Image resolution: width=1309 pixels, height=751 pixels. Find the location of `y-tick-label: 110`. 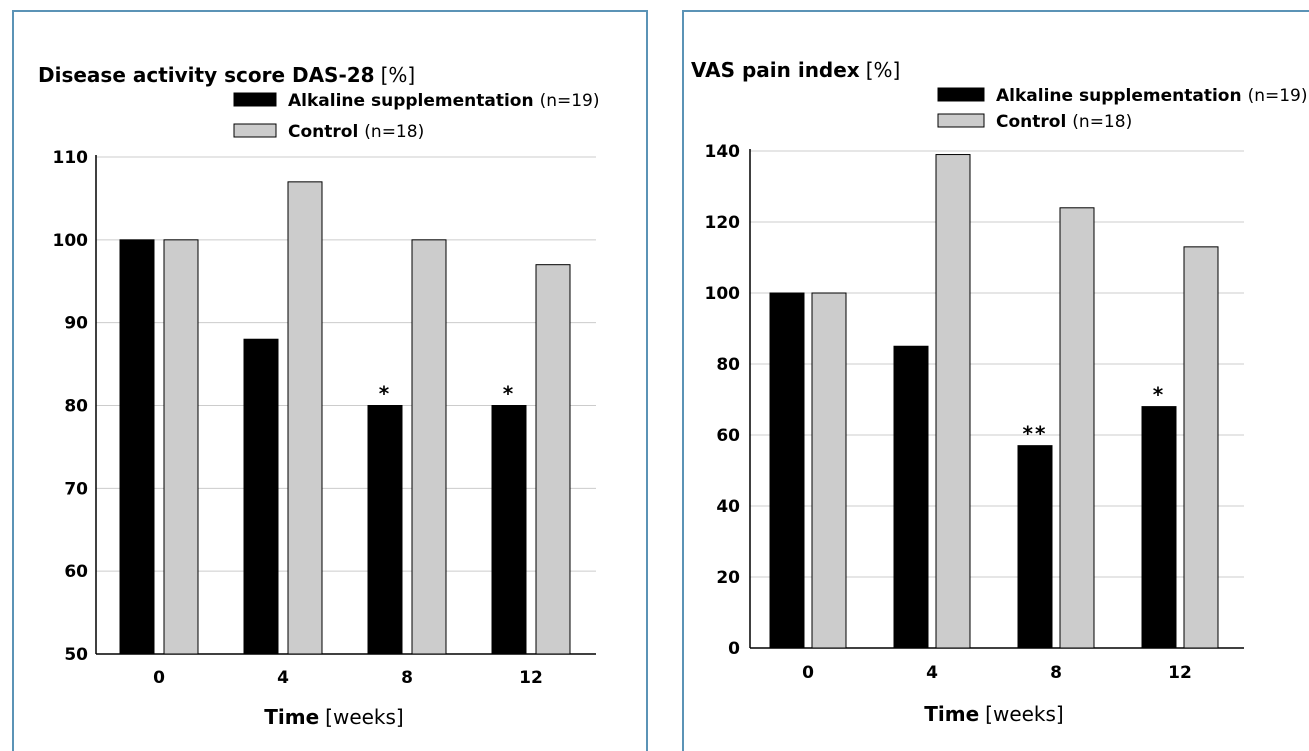

y-tick-label: 110 is located at coordinates (71, 158).